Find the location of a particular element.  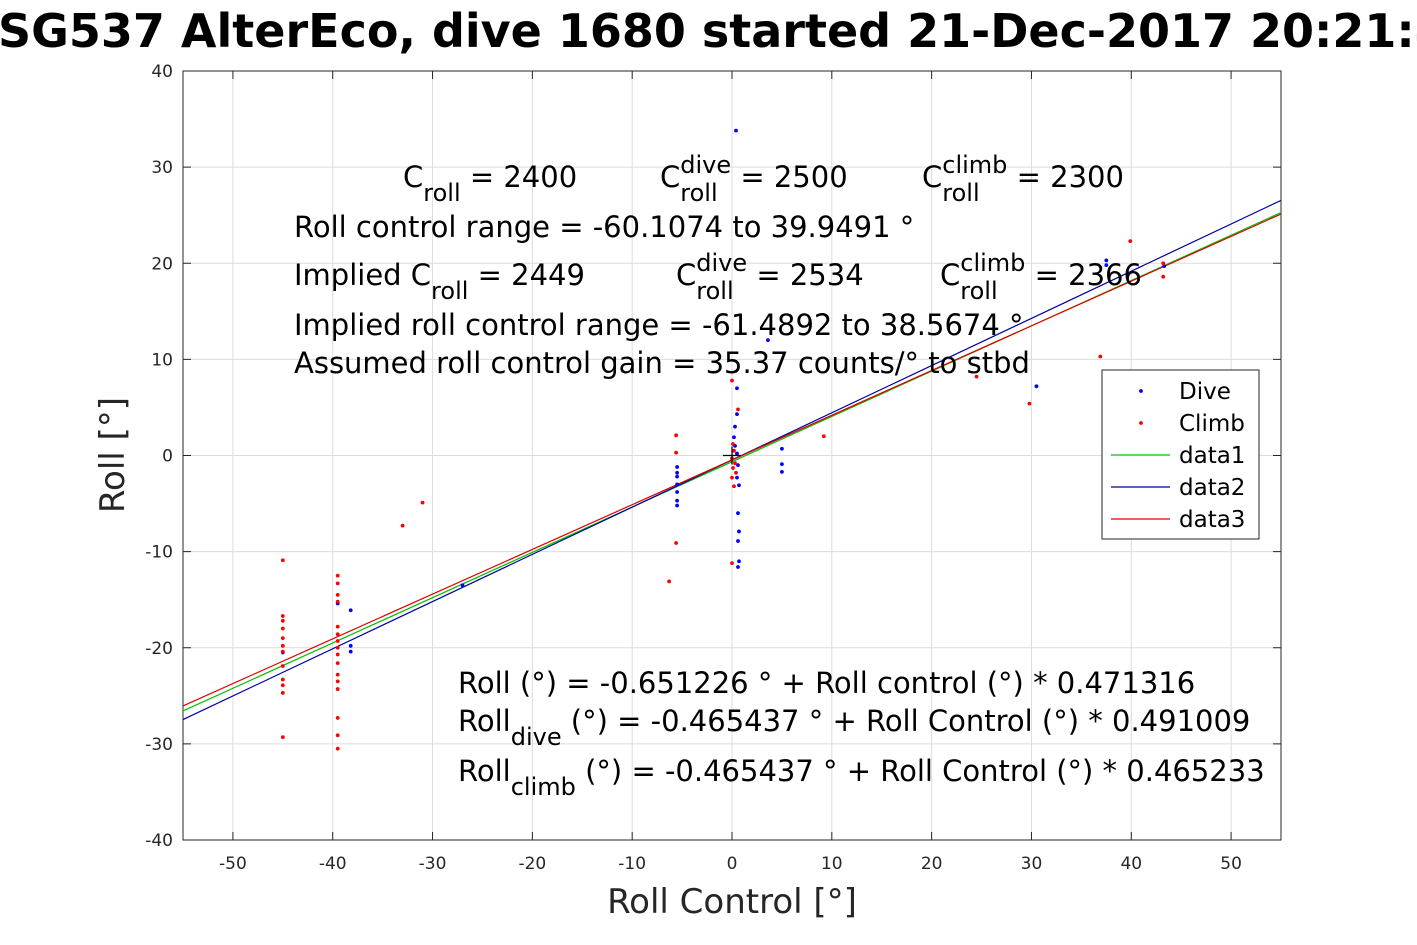

legend-marker-dive is located at coordinates (1141, 391).